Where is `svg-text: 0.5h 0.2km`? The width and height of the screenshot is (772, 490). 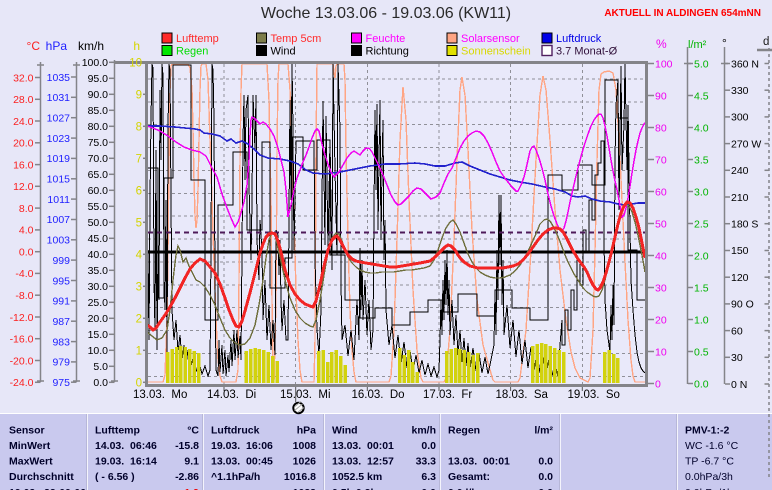
svg-text: 0.5h 0.2km is located at coordinates (359, 488).